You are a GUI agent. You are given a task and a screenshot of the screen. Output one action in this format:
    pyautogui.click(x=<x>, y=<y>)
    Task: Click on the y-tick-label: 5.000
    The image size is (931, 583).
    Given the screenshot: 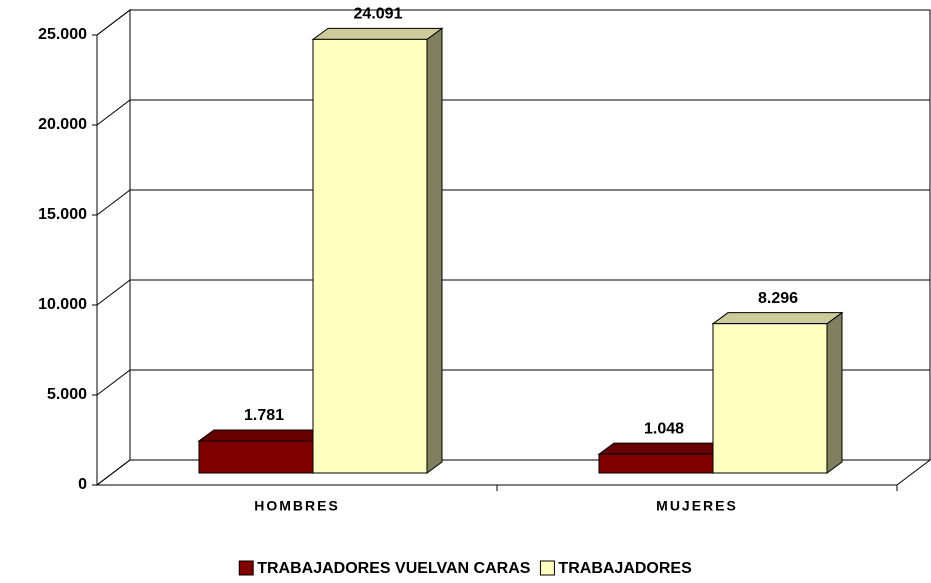 What is the action you would take?
    pyautogui.click(x=67, y=394)
    